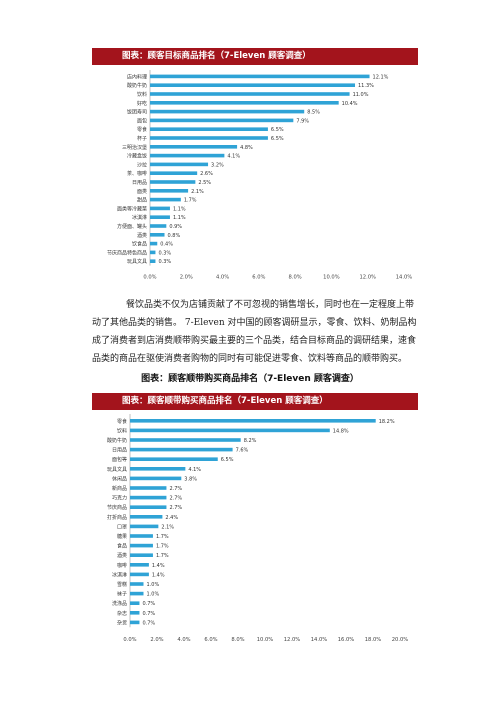 This screenshot has width=500, height=707. Describe the element at coordinates (171, 518) in the screenshot. I see `value-label: 2.4%` at that location.